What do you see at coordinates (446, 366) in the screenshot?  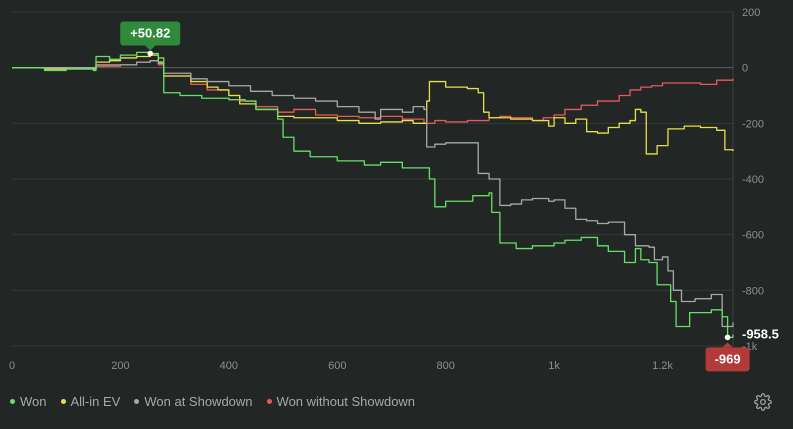 I see `x-tick-label: 800` at bounding box center [446, 366].